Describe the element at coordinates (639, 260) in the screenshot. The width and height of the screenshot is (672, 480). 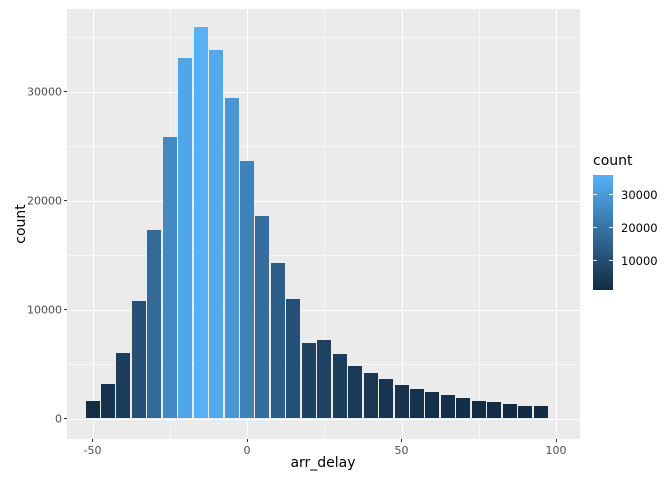
I see `legend-tick-label: 10000` at that location.